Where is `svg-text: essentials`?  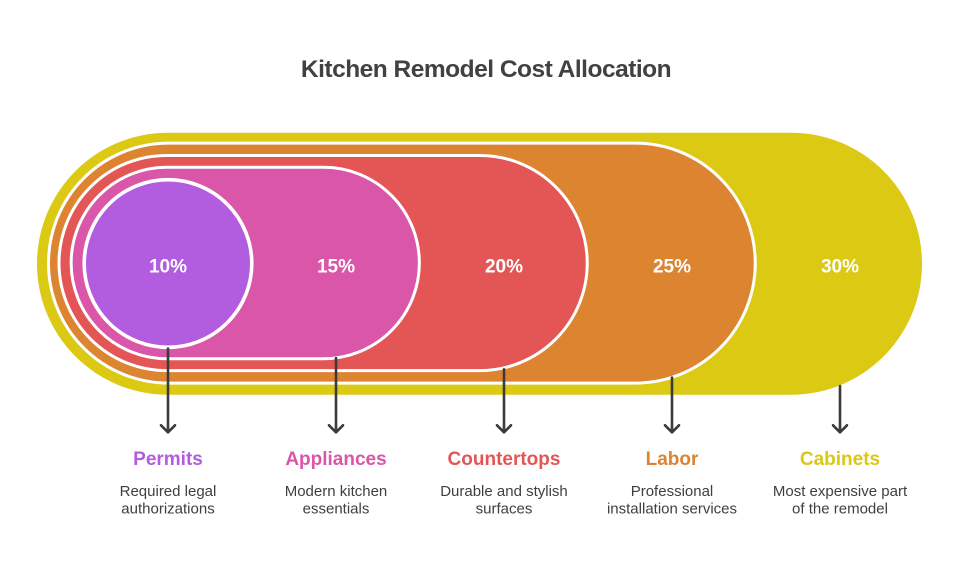 svg-text: essentials is located at coordinates (336, 509).